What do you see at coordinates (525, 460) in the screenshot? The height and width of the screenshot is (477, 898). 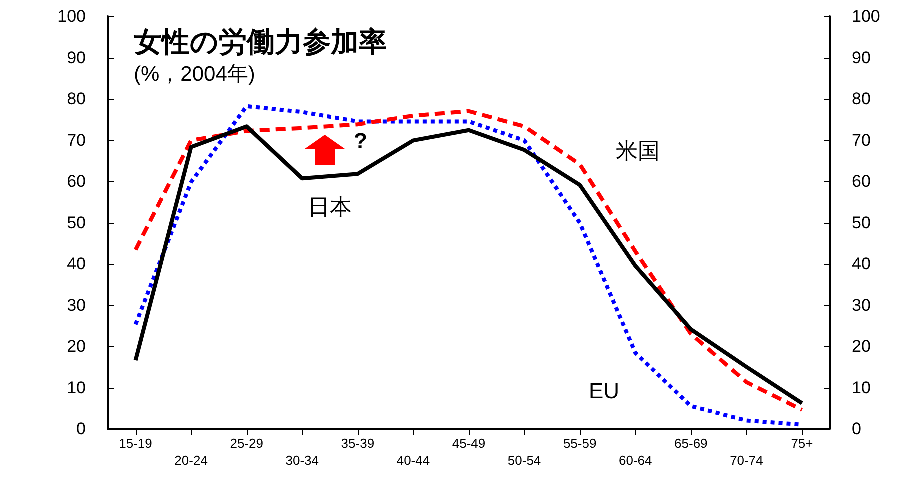 I see `x-tick-label: 50-54` at bounding box center [525, 460].